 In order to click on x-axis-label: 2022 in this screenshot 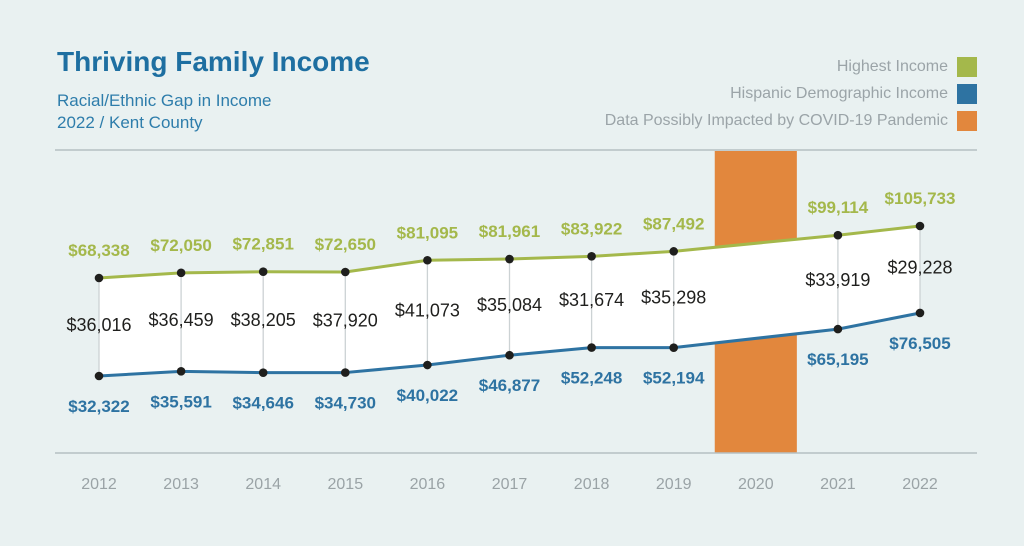, I will do `click(920, 484)`.